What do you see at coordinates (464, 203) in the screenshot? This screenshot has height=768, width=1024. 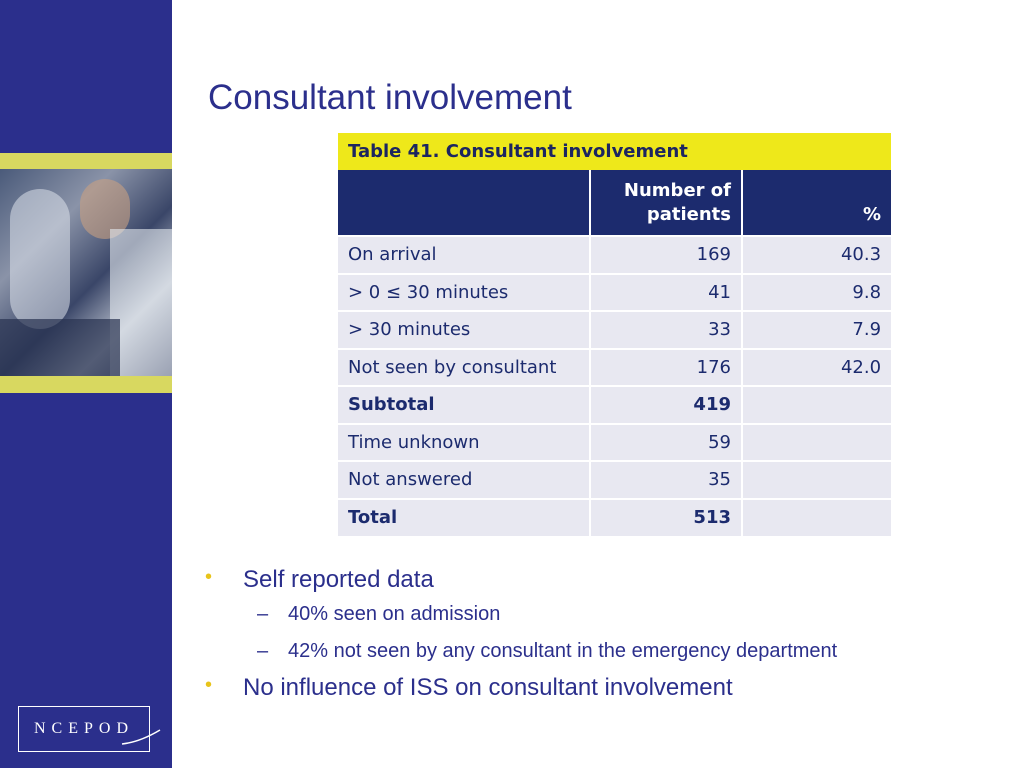 I see `header-label` at bounding box center [464, 203].